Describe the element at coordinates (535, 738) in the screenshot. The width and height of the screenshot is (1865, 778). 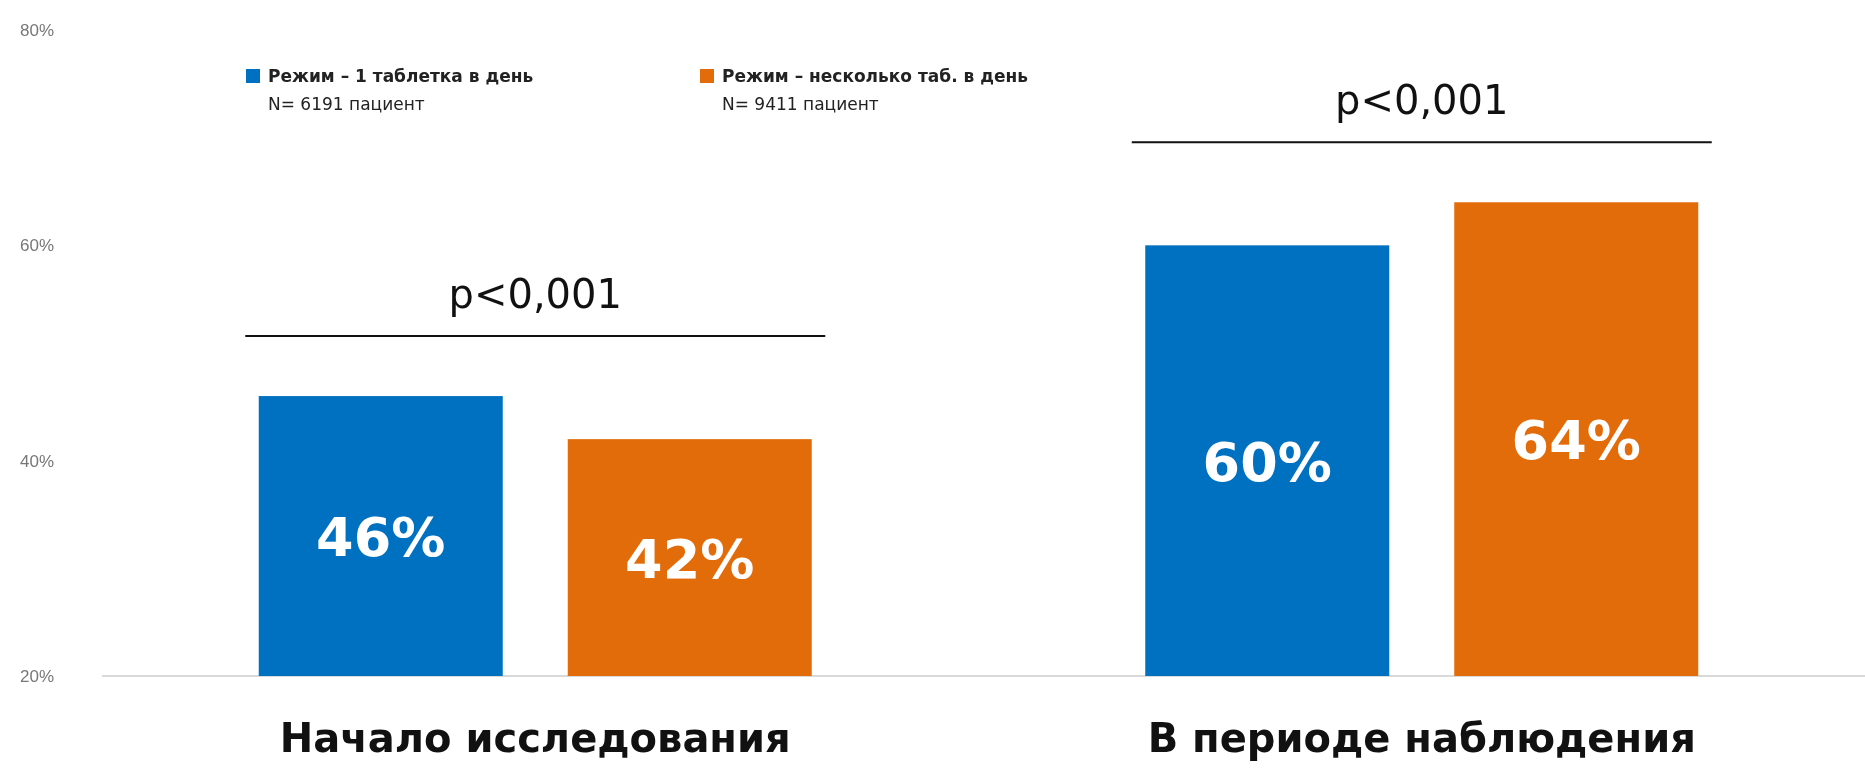
I see `x-tick-label: Начало исследования` at that location.